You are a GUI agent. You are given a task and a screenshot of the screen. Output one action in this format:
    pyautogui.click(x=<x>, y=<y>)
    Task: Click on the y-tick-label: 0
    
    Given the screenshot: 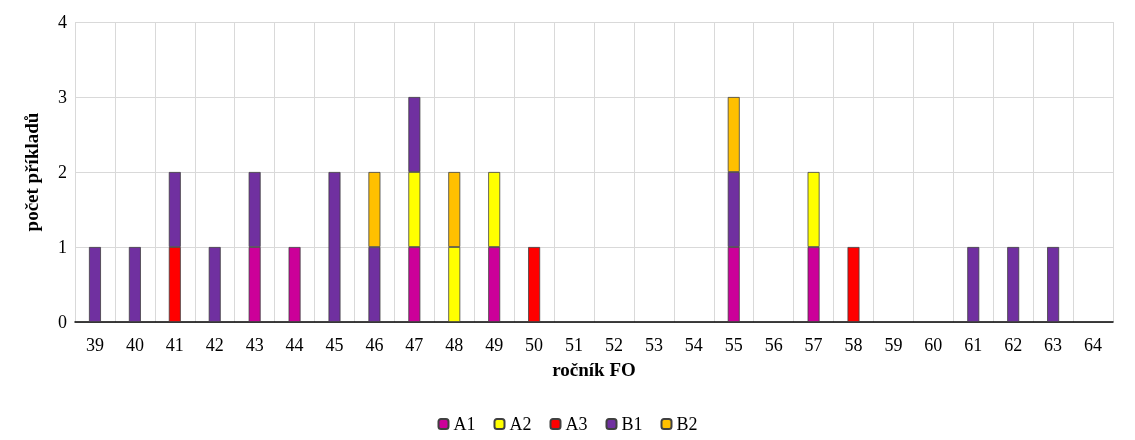 What is the action you would take?
    pyautogui.click(x=62, y=322)
    